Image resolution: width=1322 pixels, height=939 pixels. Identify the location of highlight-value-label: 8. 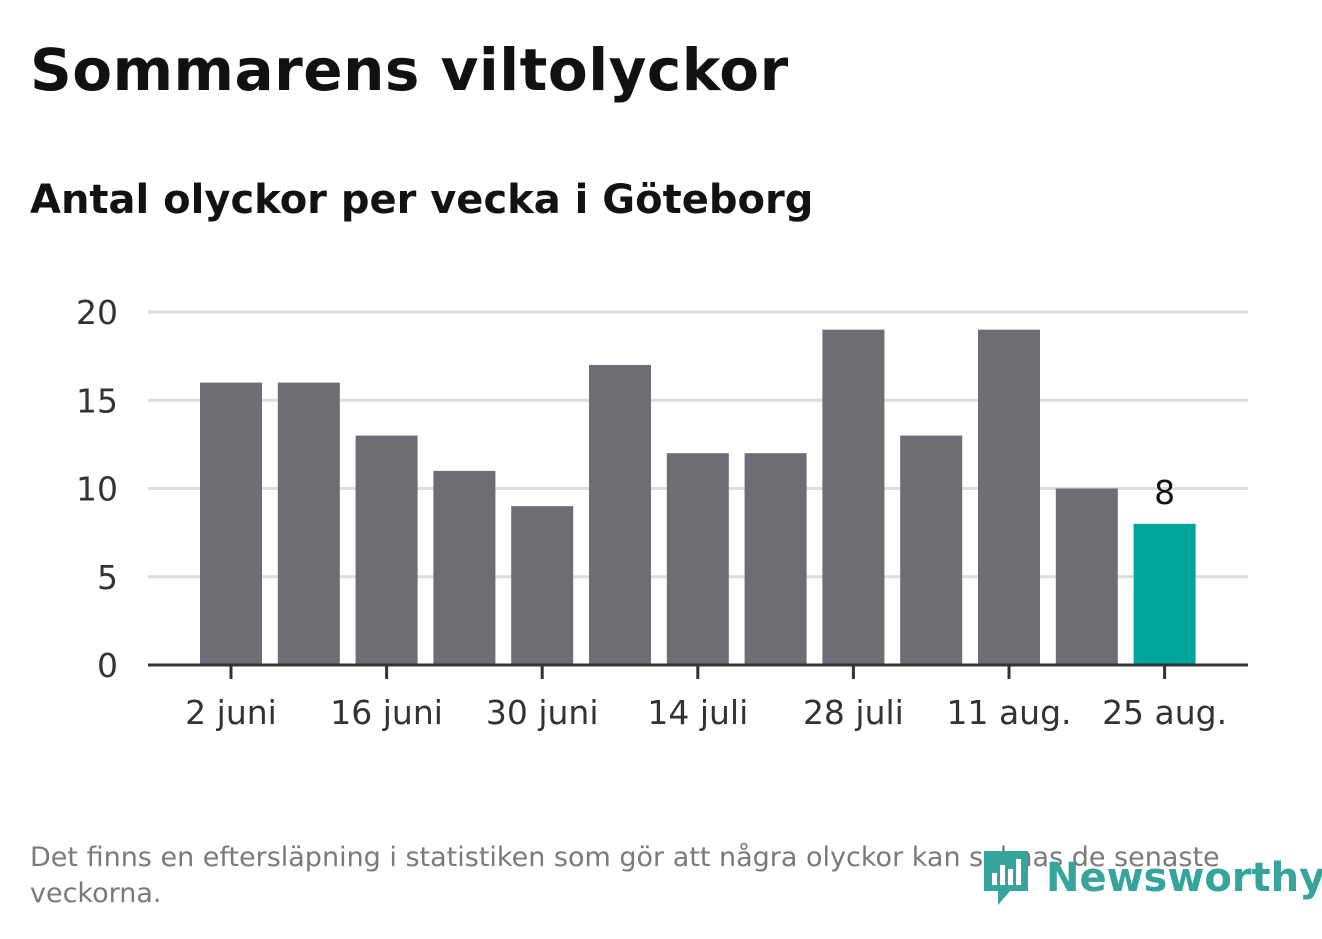
(1164, 492).